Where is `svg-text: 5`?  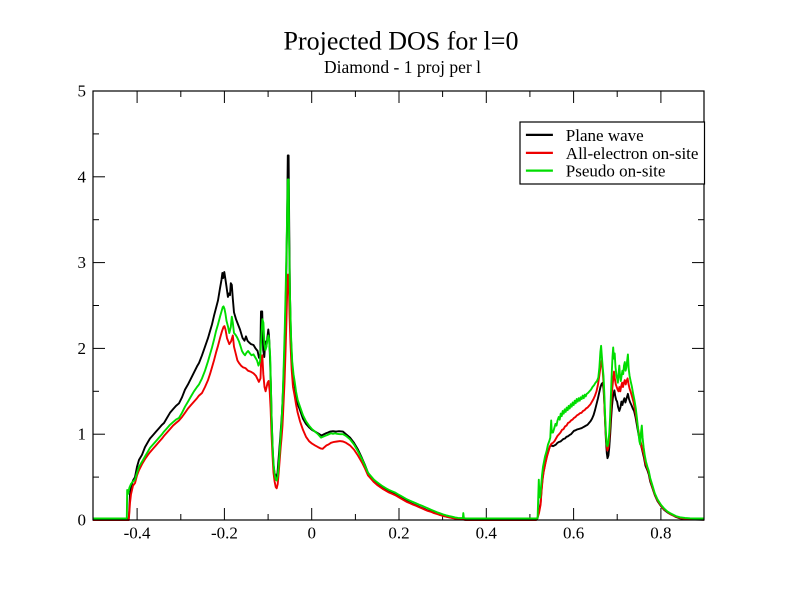
svg-text: 5 is located at coordinates (82, 91).